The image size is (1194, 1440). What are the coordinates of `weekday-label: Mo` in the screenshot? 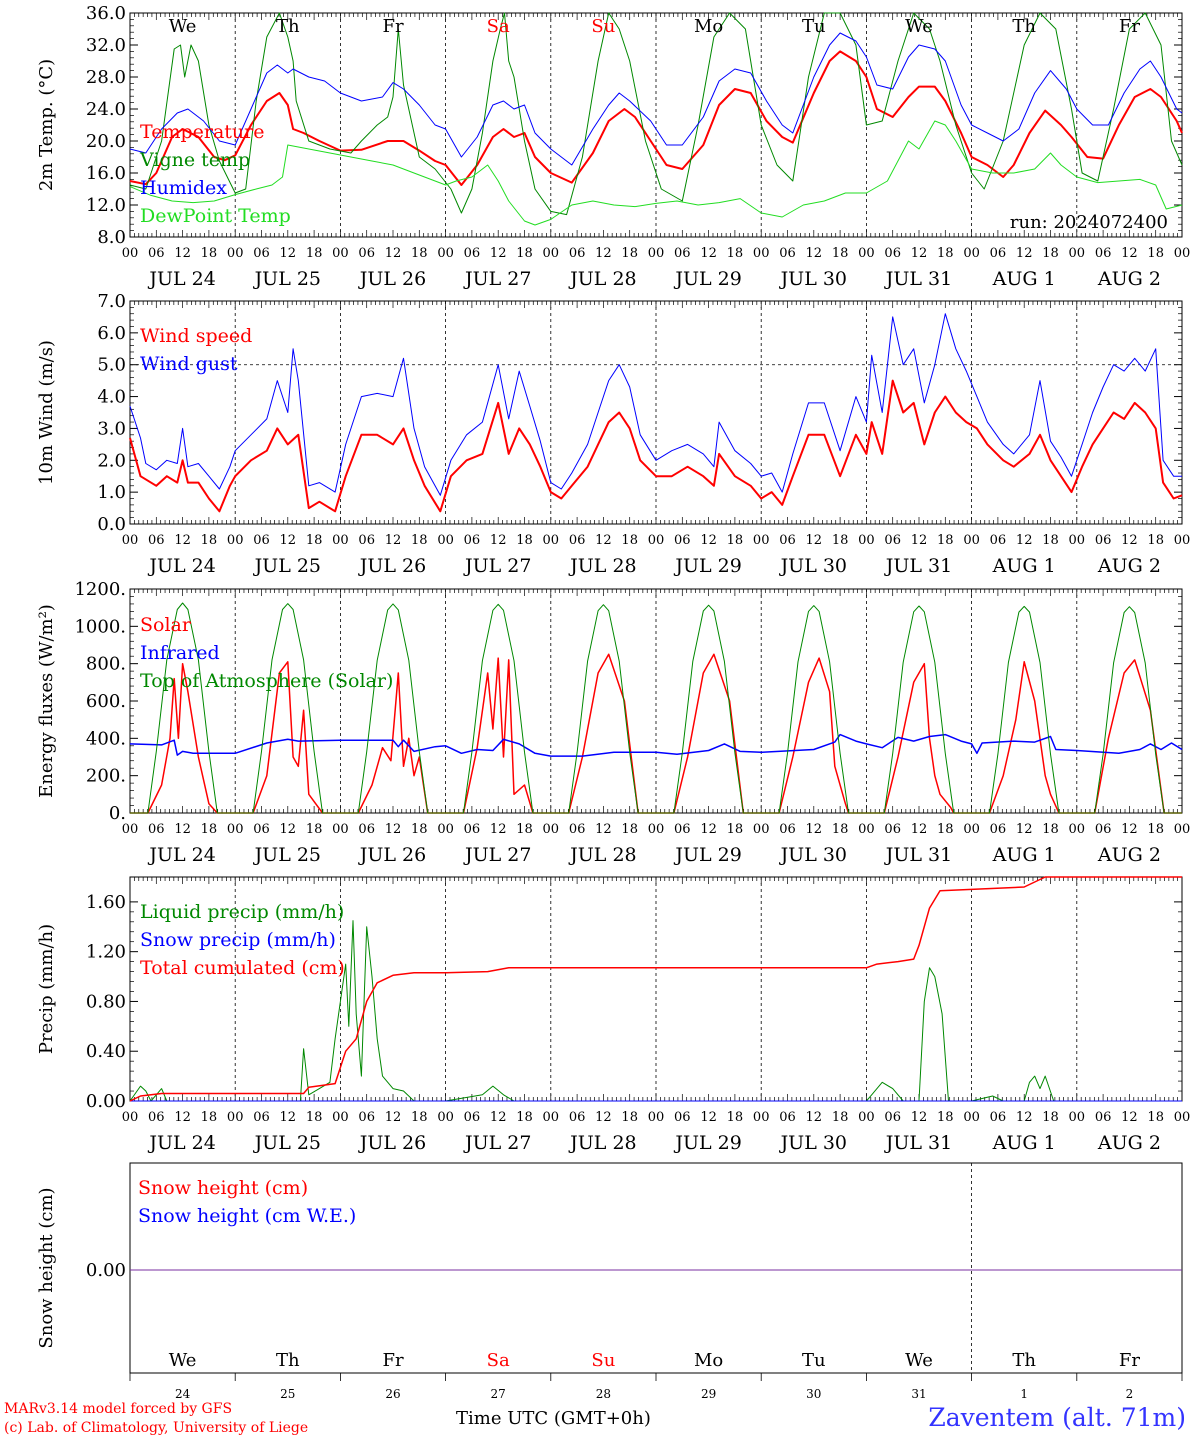 It's located at (708, 26).